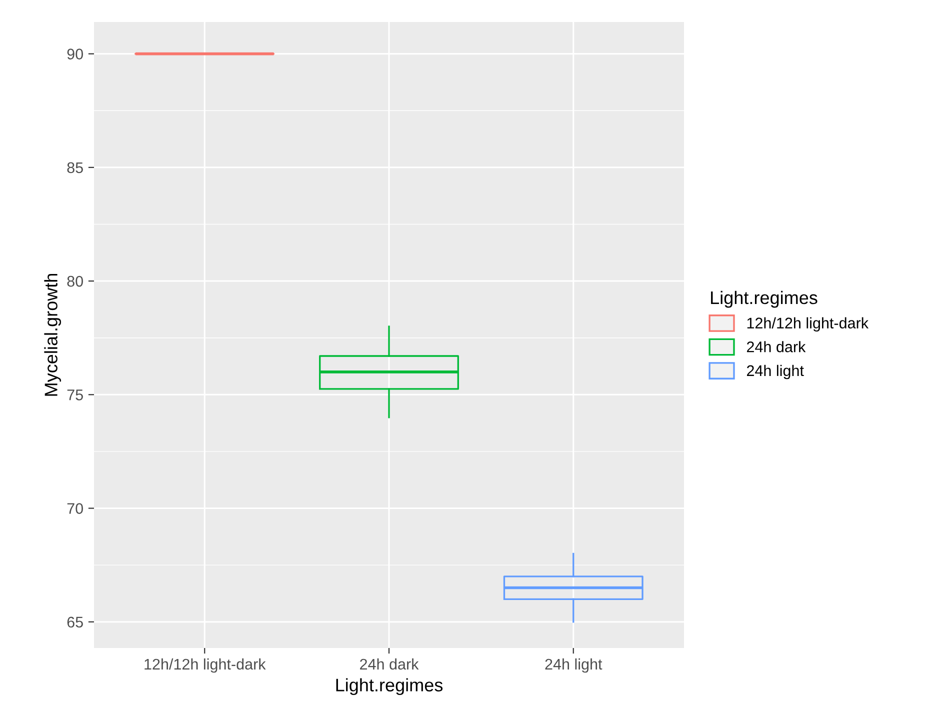 The image size is (936, 720). I want to click on legend-label: 24h dark, so click(776, 346).